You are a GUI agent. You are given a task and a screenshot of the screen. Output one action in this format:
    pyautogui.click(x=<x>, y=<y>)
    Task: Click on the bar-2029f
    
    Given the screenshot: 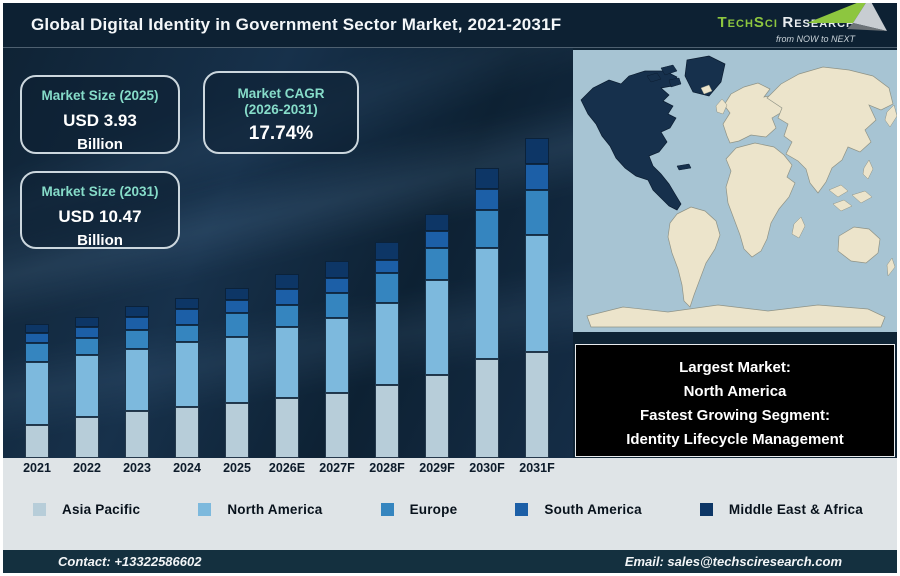 What is the action you would take?
    pyautogui.click(x=437, y=336)
    